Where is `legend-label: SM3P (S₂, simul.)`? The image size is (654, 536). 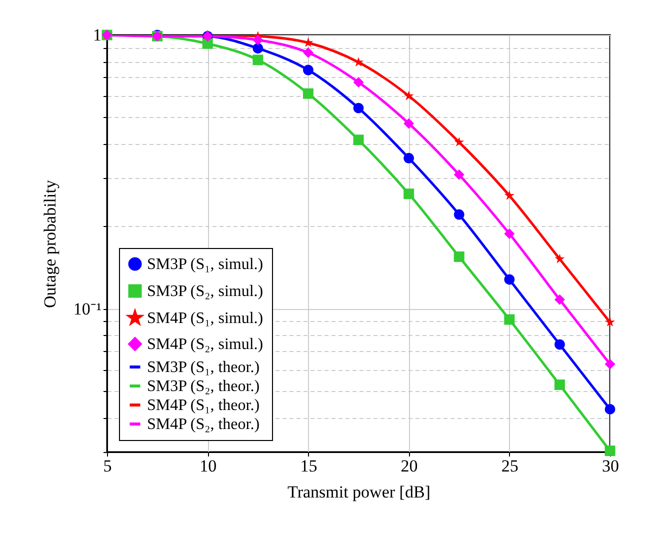 legend-label: SM3P (S₂, simul.) is located at coordinates (205, 291).